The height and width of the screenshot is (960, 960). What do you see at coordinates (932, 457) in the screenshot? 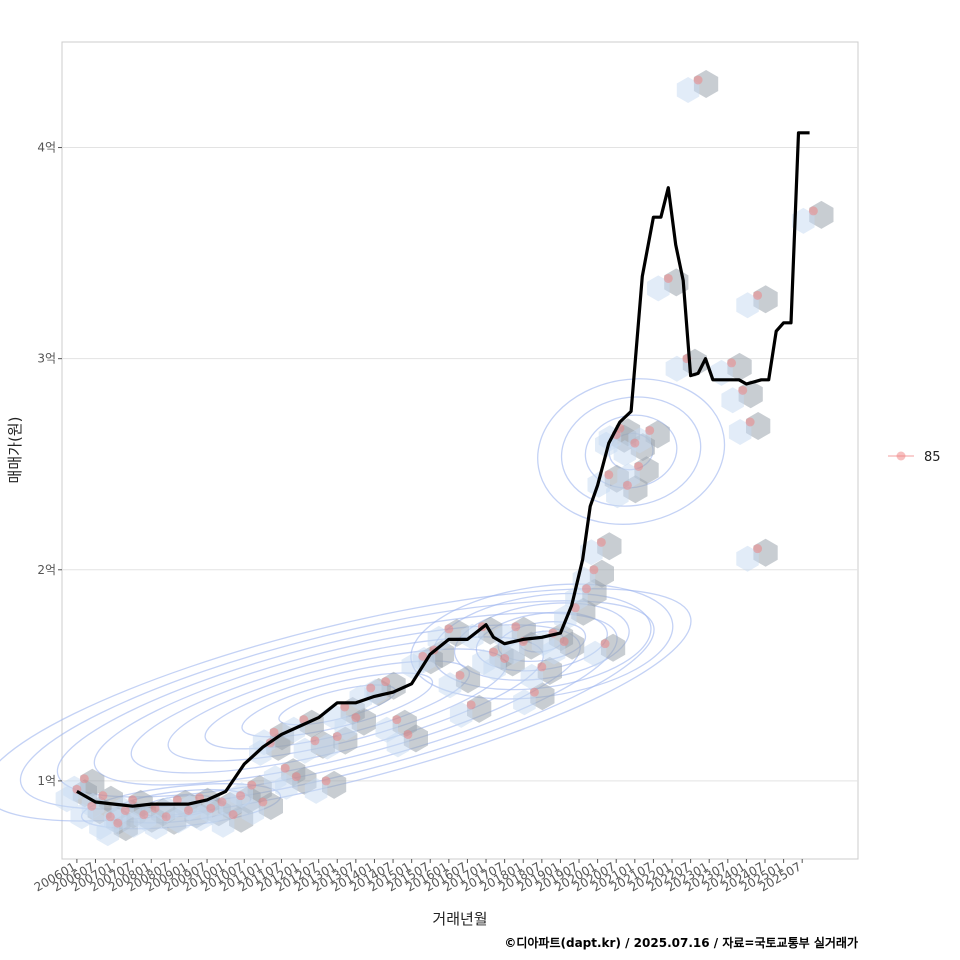
I see `legend-label: 85` at bounding box center [932, 457].